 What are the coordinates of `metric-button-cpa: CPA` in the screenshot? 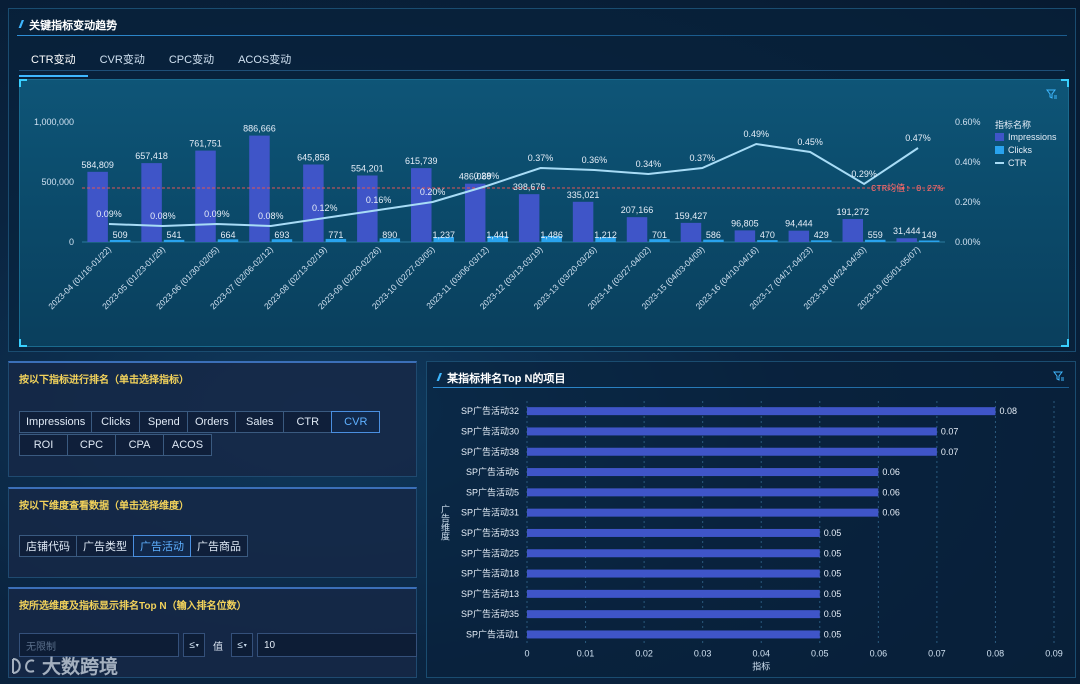 It's located at (139, 445).